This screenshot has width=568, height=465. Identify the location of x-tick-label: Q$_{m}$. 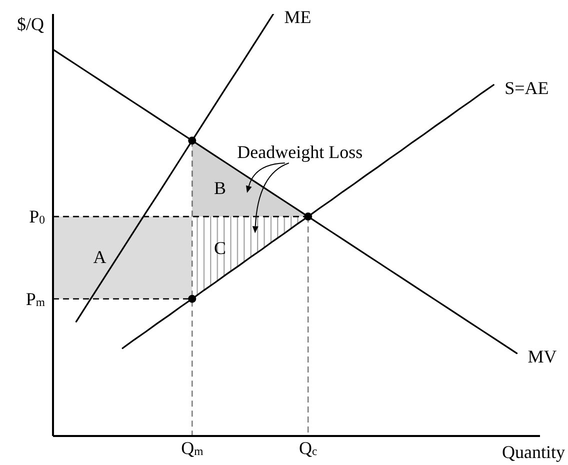
(192, 448).